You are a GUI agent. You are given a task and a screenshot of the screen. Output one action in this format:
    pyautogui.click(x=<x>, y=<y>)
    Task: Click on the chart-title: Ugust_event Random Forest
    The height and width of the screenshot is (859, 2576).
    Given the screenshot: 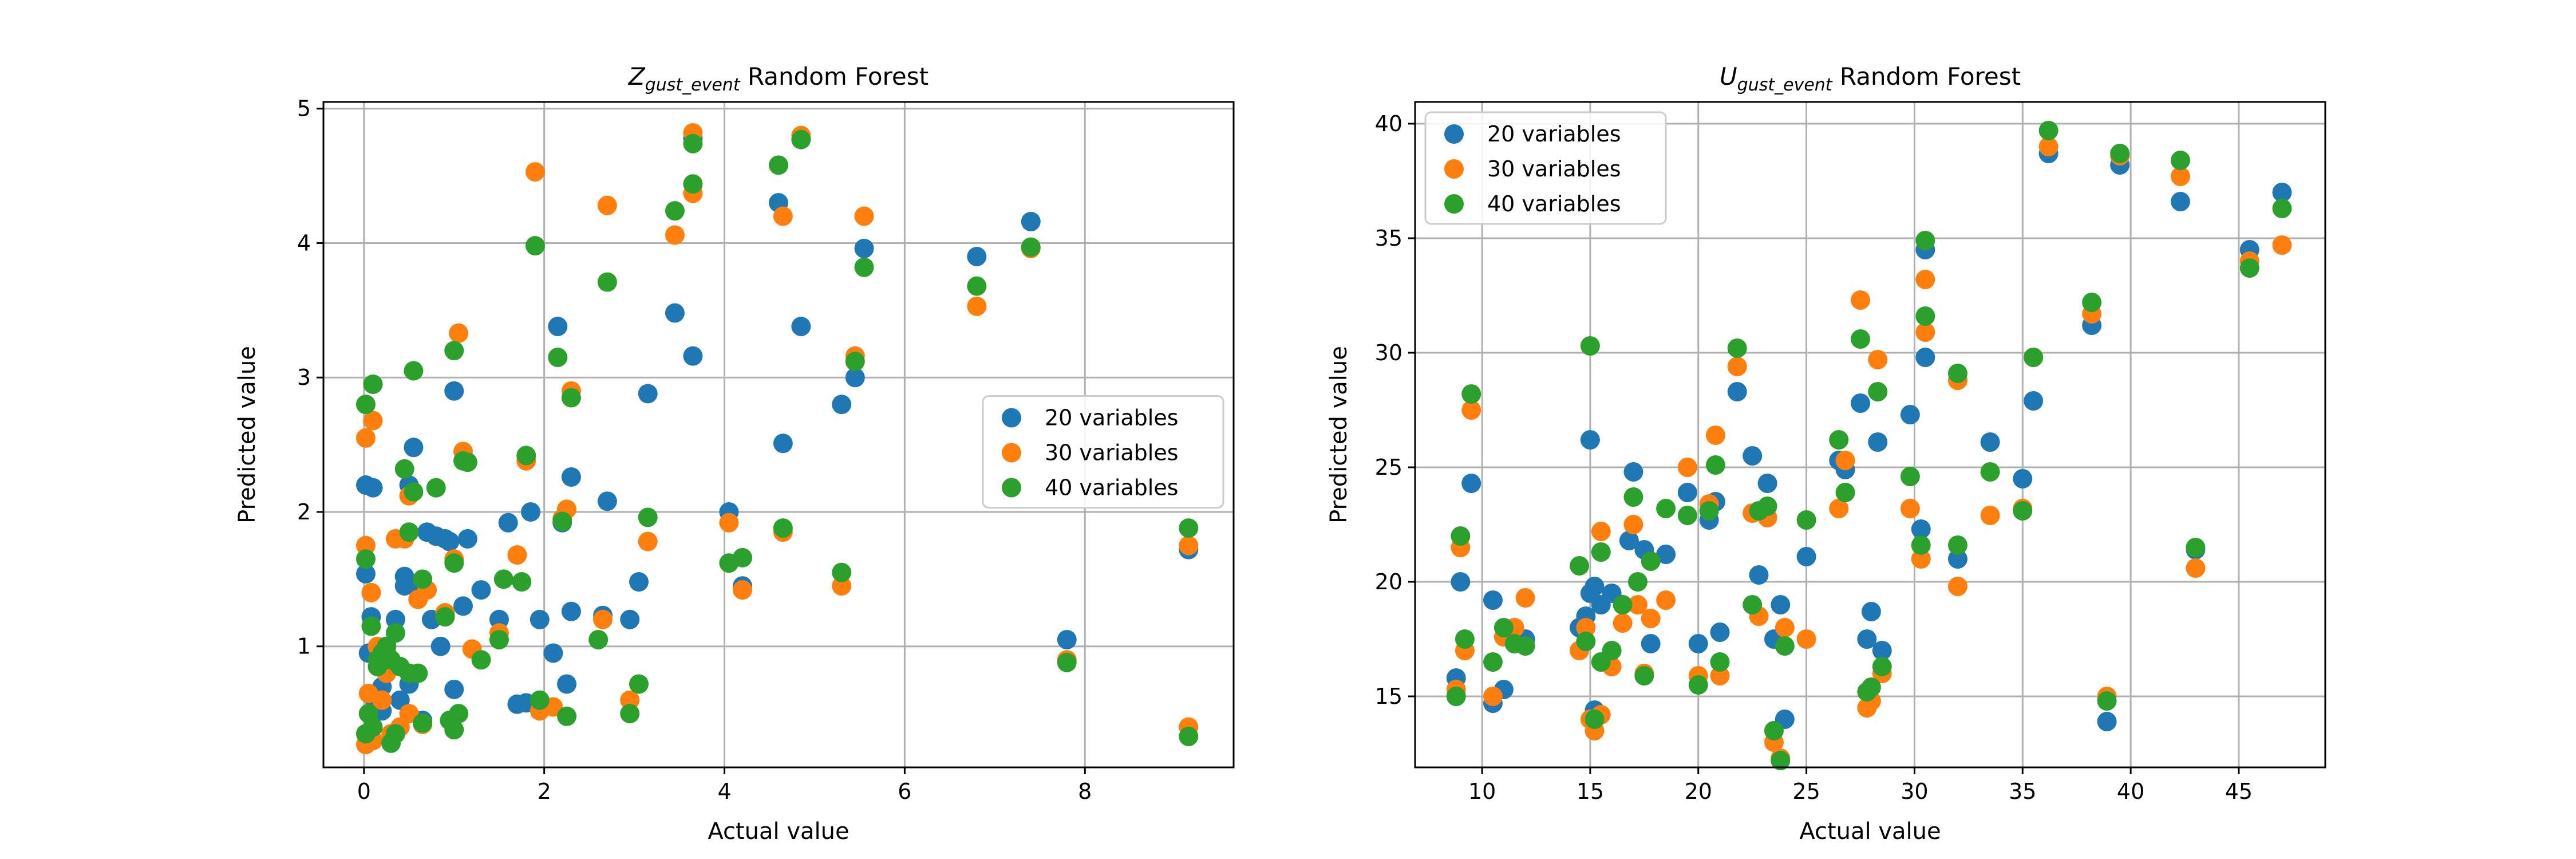 What is the action you would take?
    pyautogui.click(x=1870, y=78)
    